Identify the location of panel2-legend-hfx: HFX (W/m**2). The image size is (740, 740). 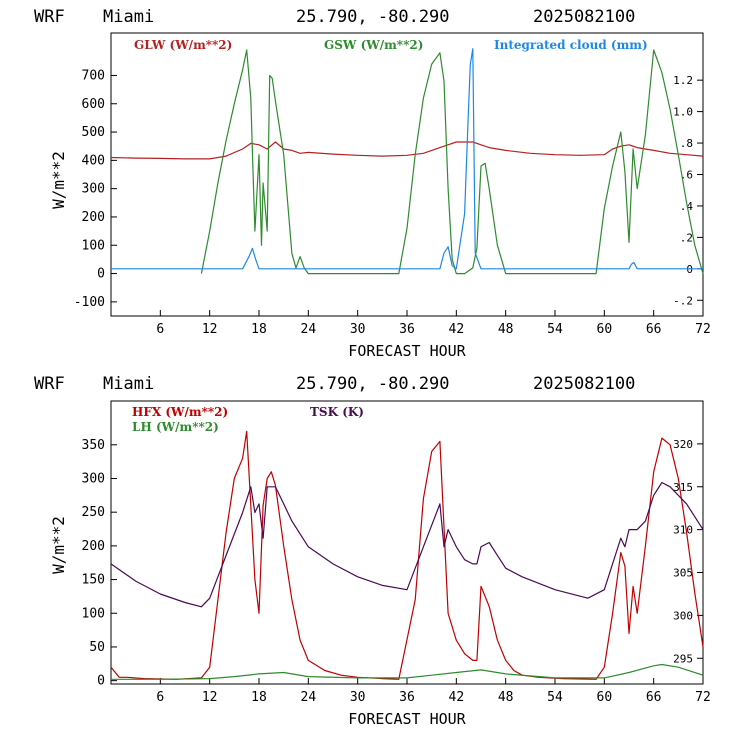
(180, 412).